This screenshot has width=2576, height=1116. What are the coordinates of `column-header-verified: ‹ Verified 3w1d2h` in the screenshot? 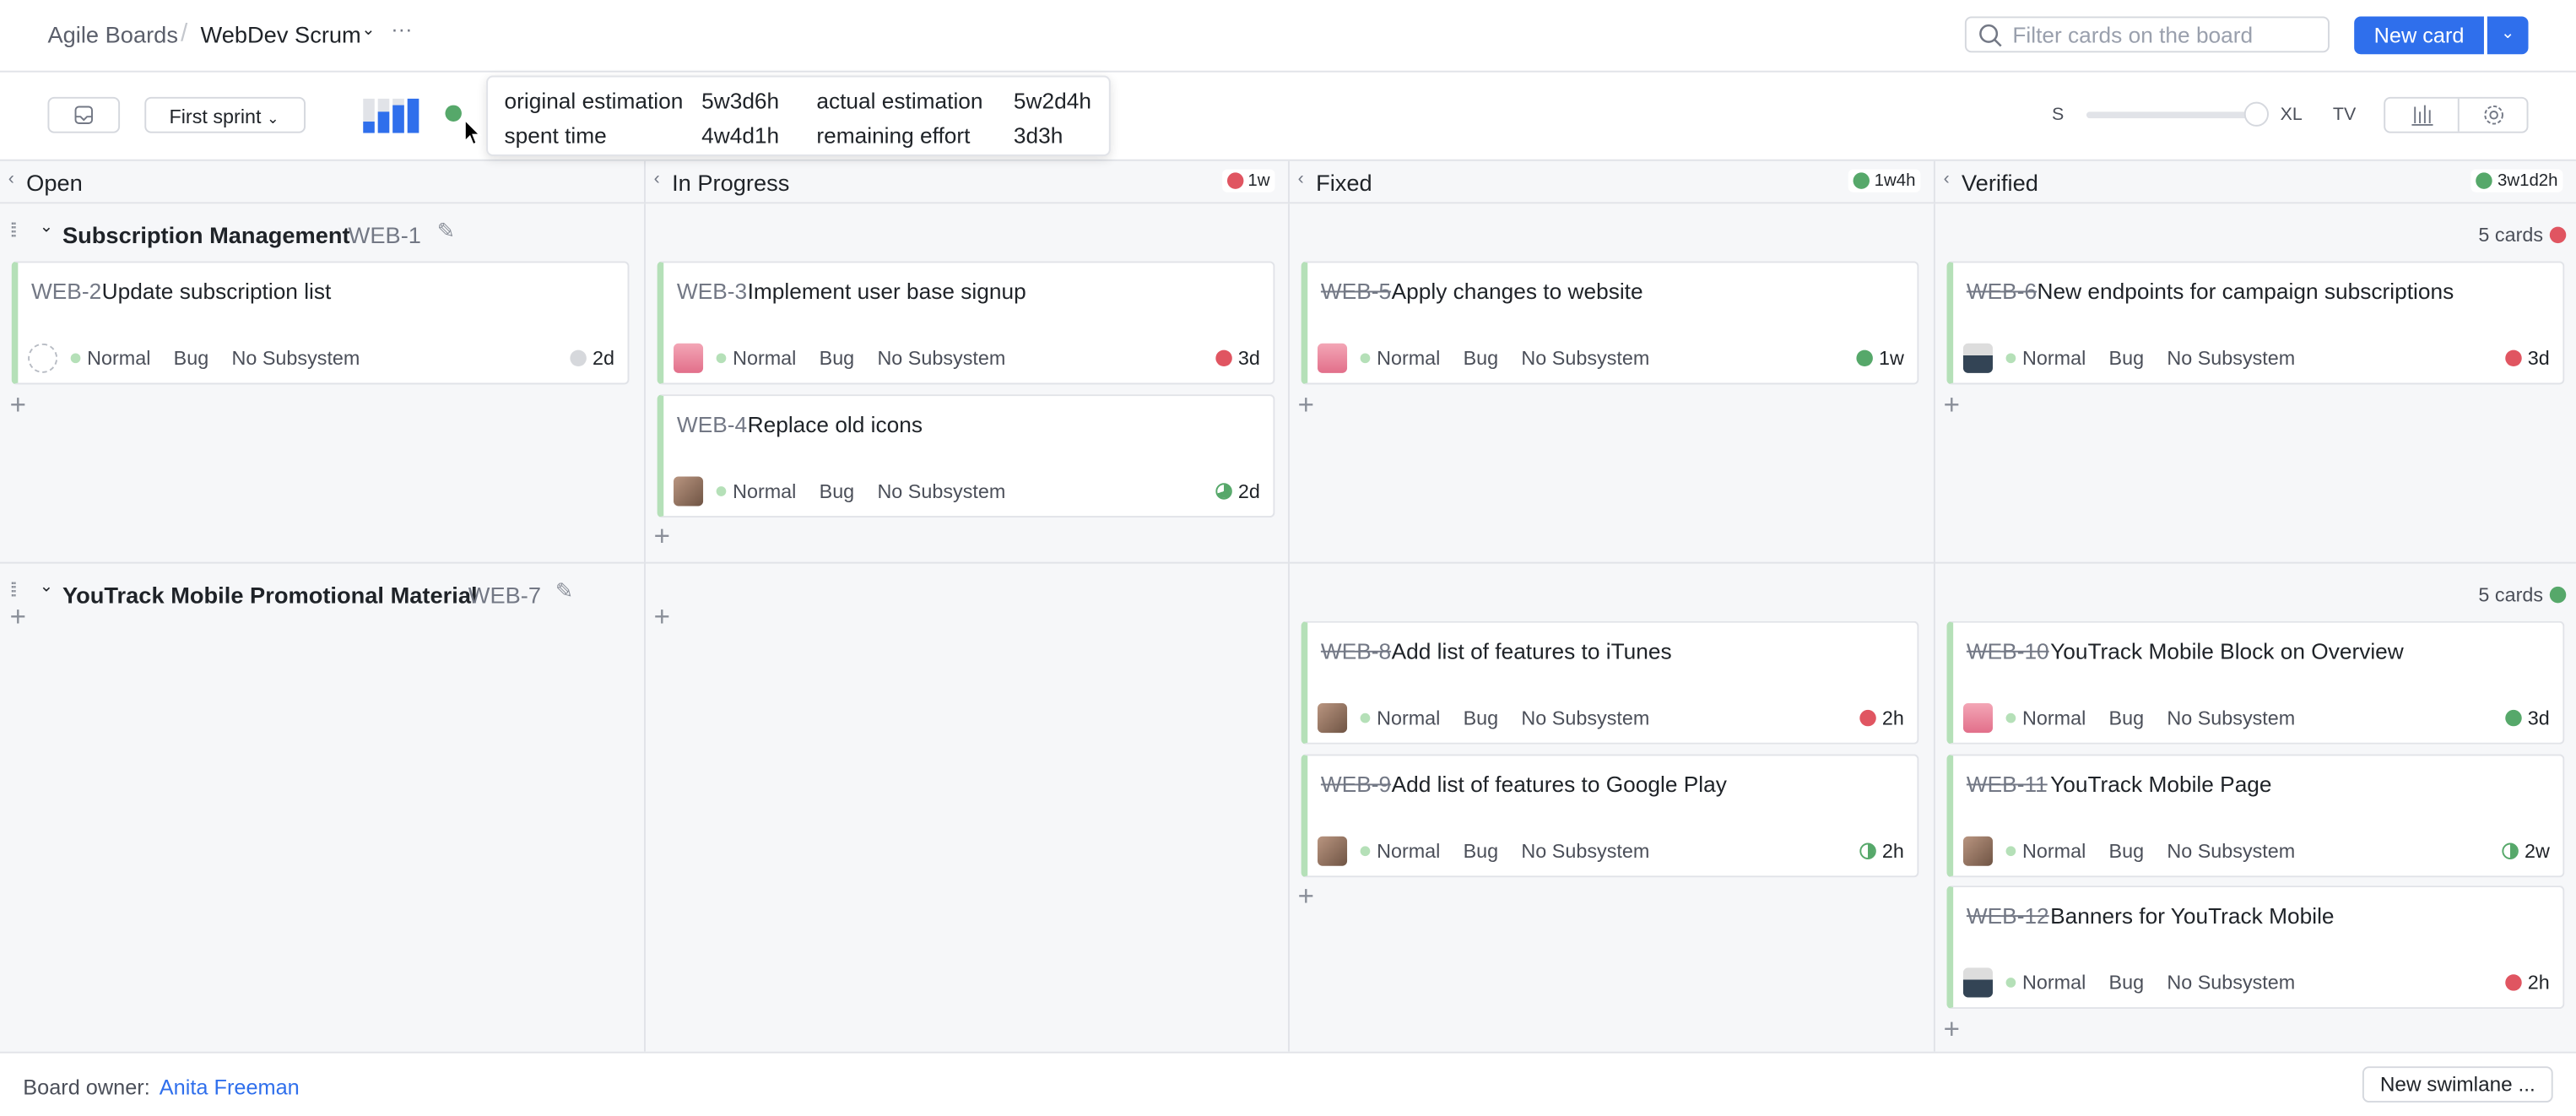 It's located at (2254, 182).